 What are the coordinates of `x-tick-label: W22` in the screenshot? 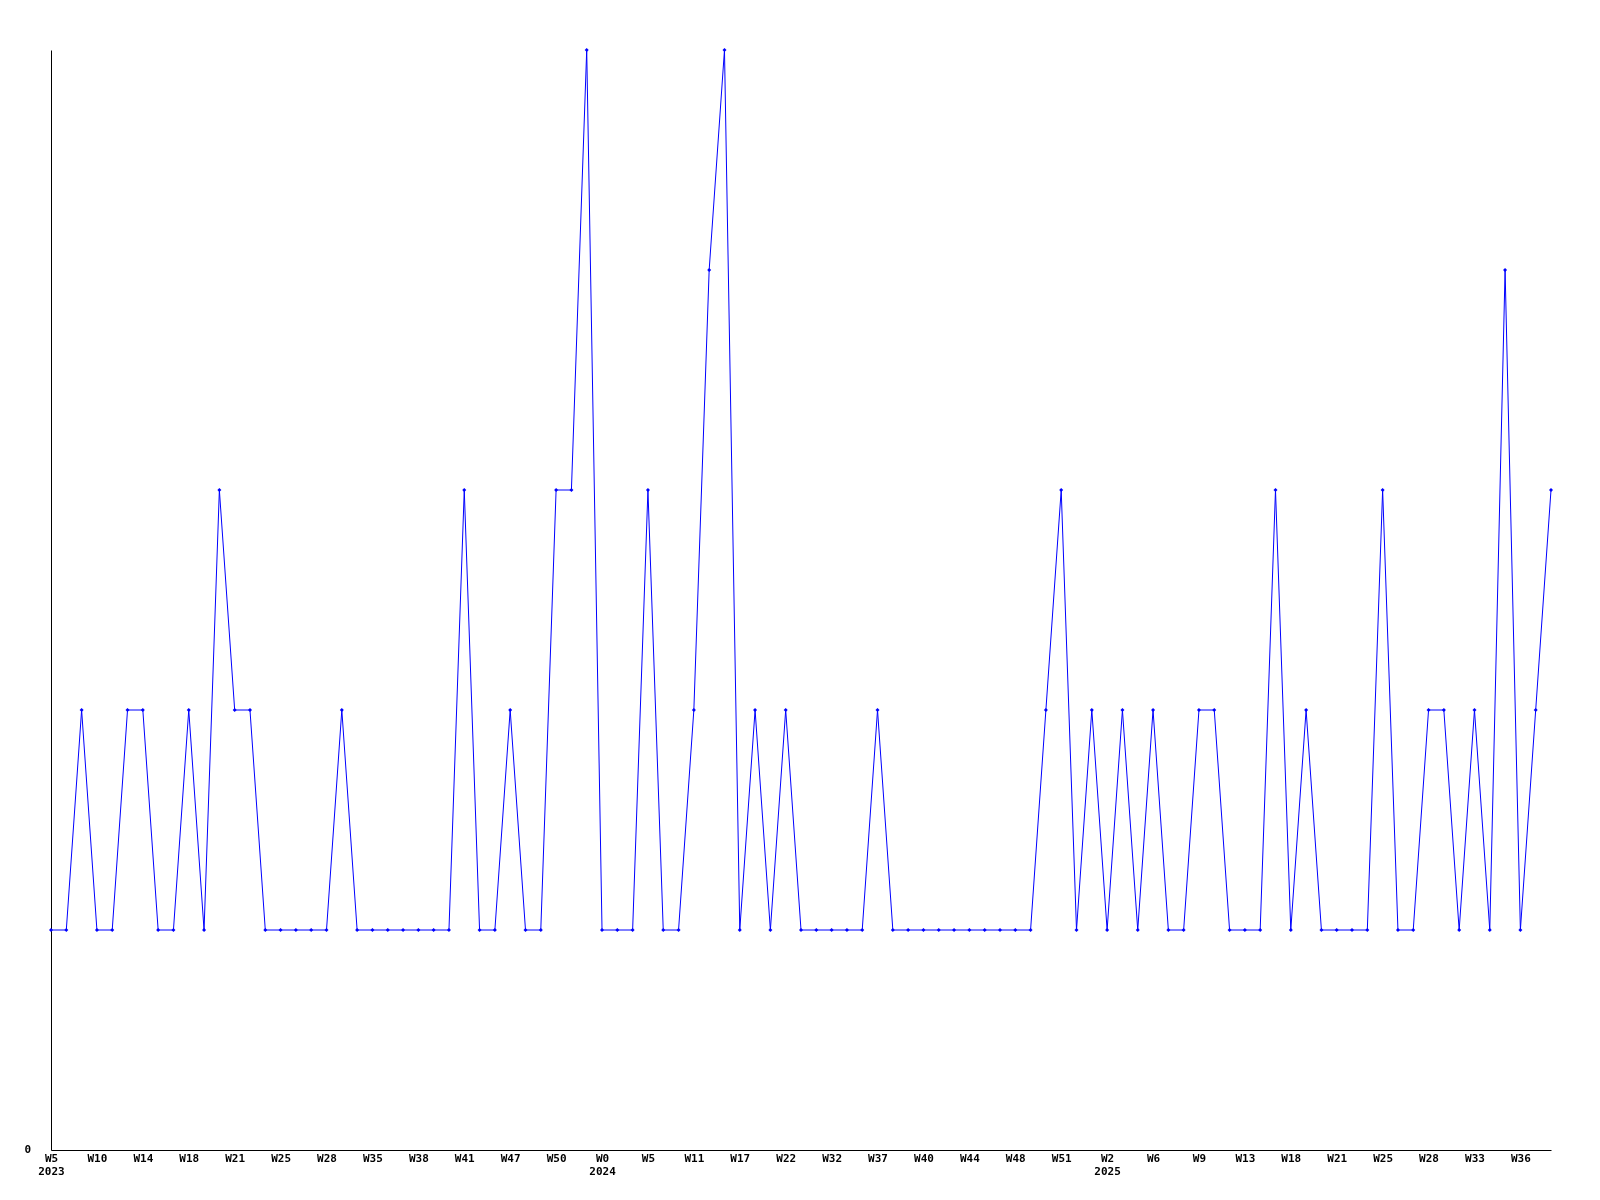 It's located at (786, 1158).